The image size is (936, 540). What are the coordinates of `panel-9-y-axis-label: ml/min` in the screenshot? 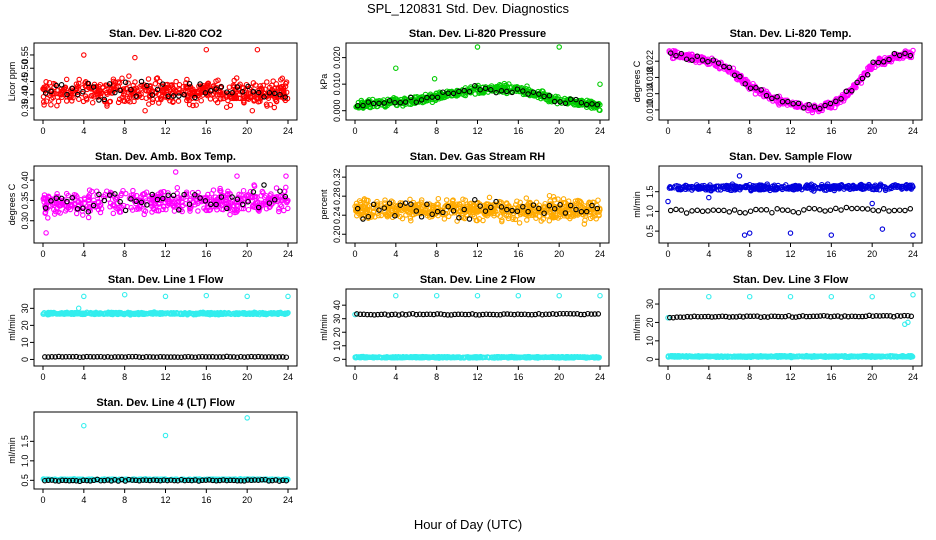 It's located at (637, 327).